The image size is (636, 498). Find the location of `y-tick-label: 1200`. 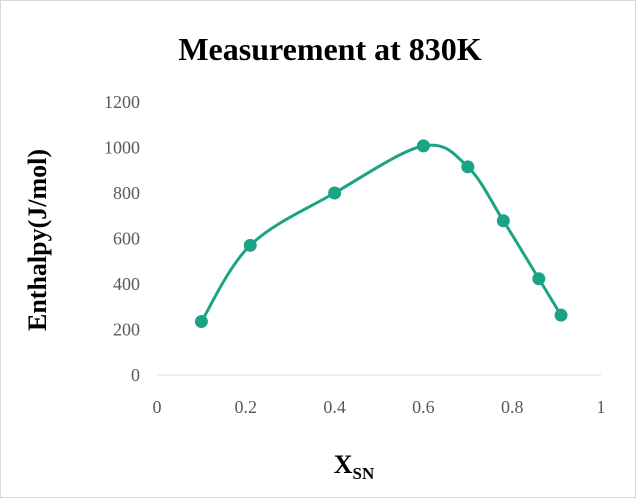

y-tick-label: 1200 is located at coordinates (122, 102).